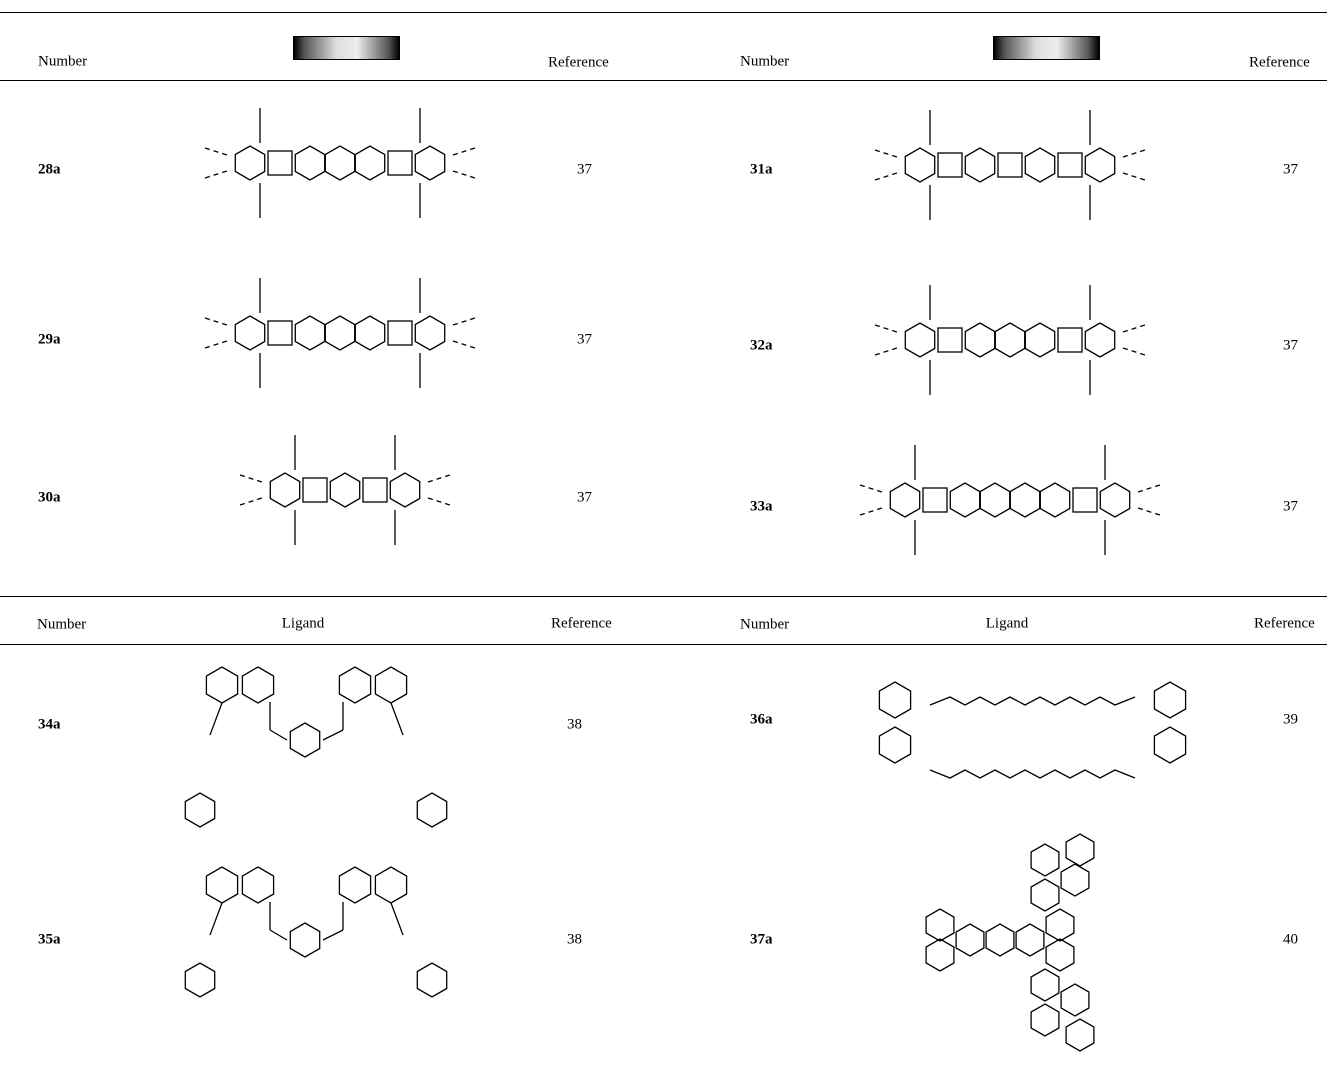  Describe the element at coordinates (49, 724) in the screenshot. I see `compound-number: 34a` at that location.